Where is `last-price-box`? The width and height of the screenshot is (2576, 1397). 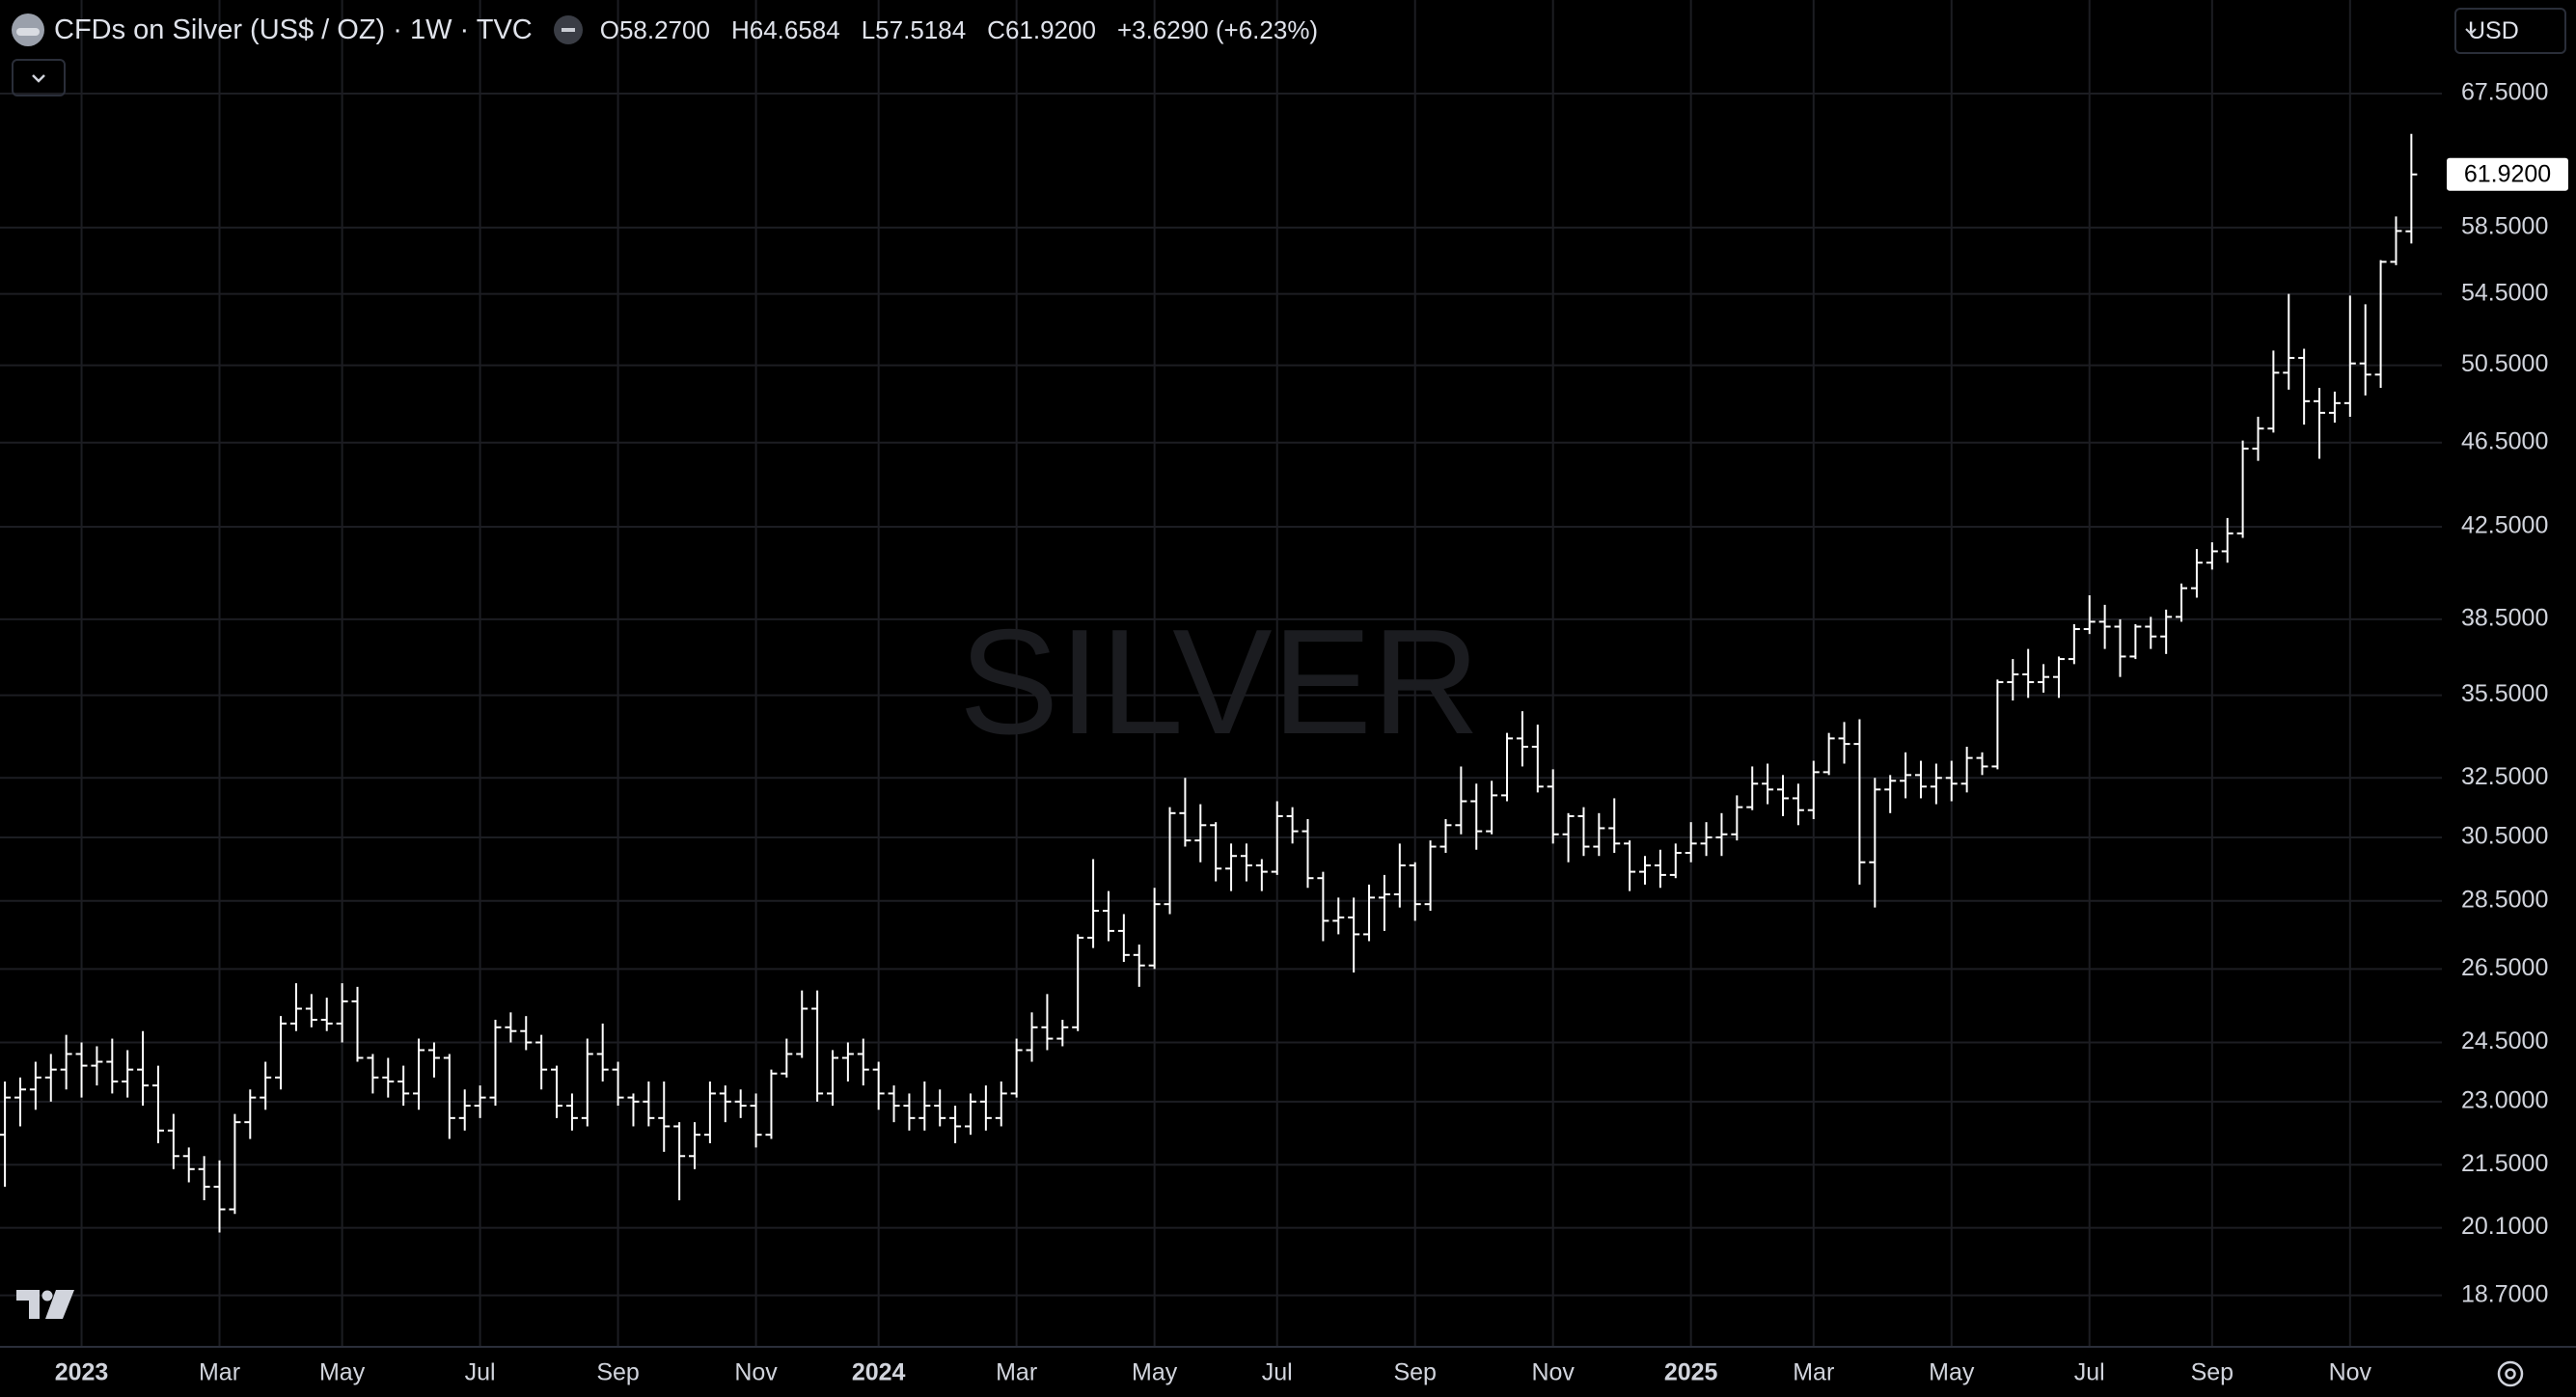 last-price-box is located at coordinates (2508, 174).